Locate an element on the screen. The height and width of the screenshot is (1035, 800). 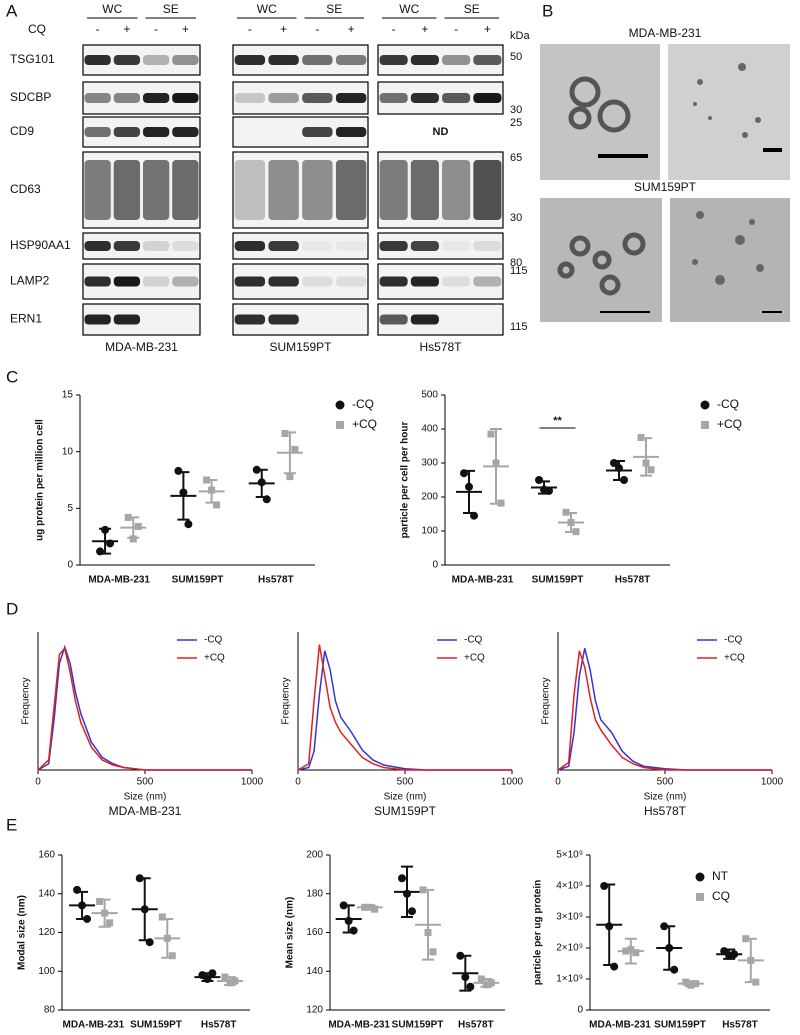
em-title: MDA-MB-231 is located at coordinates (665, 33).